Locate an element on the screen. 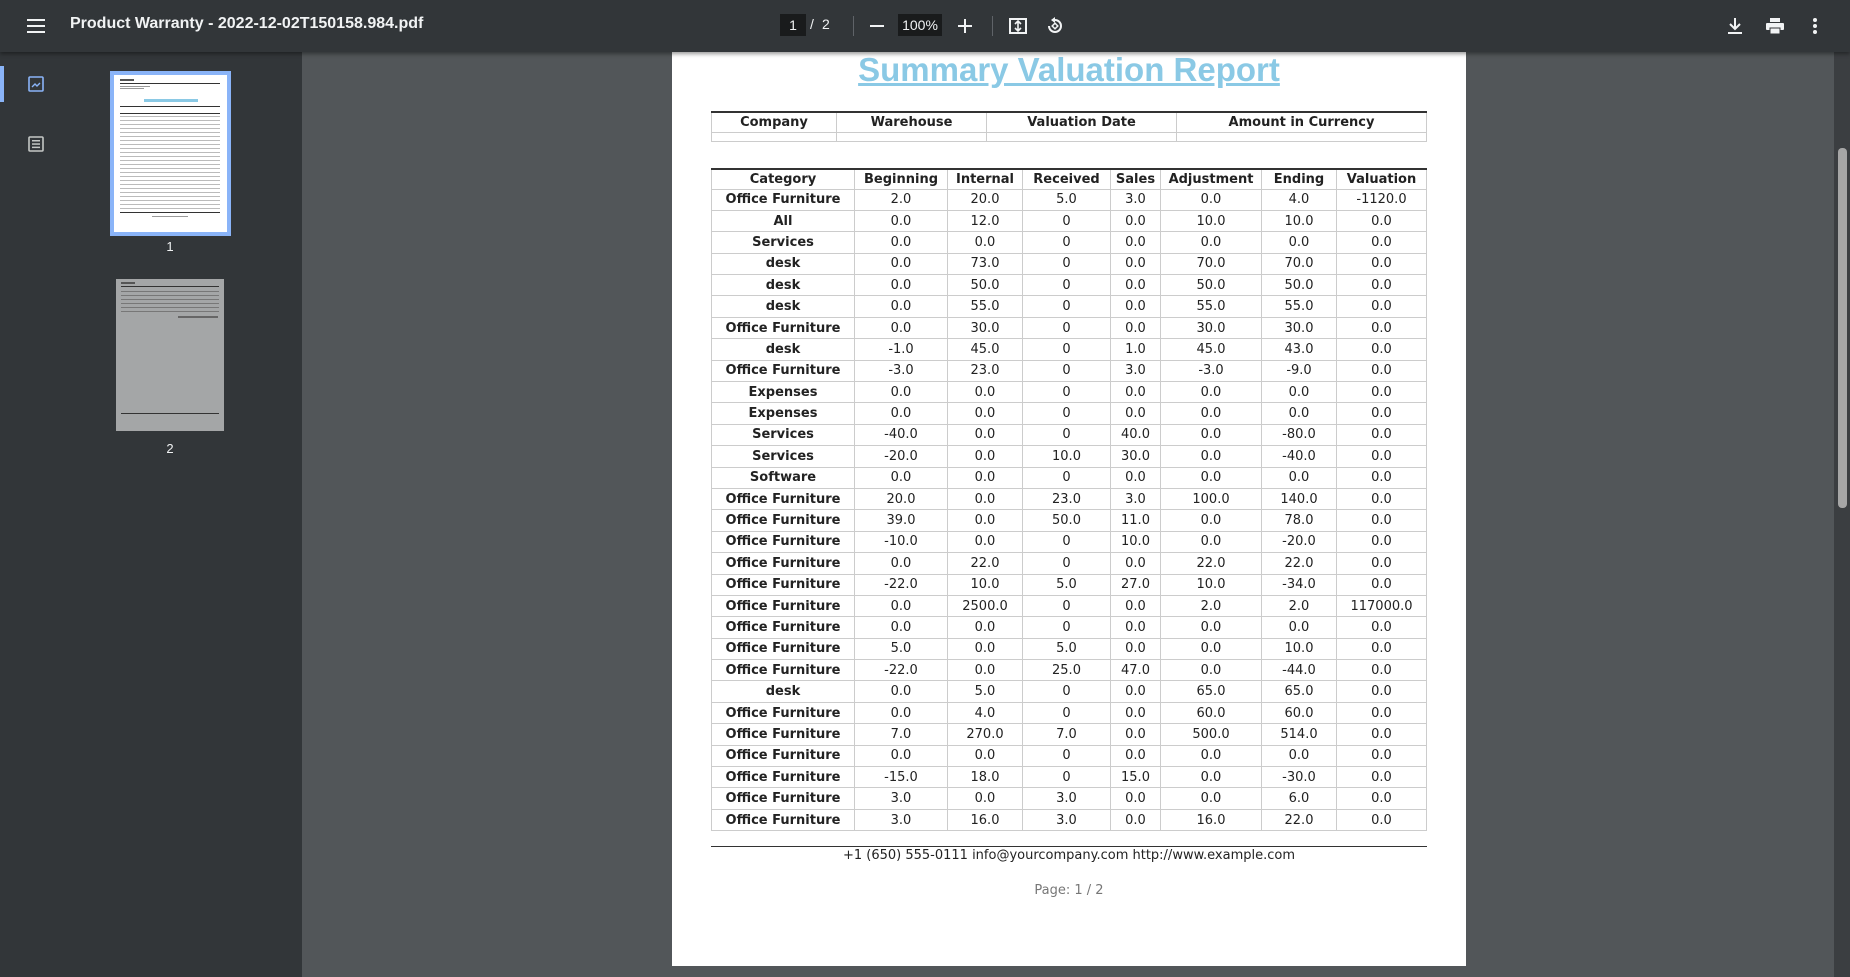 This screenshot has width=1850, height=977. table-row: Office Furniture -10.0 0.0 0 10.0 0.0 -20.0 0.0 is located at coordinates (1069, 542).